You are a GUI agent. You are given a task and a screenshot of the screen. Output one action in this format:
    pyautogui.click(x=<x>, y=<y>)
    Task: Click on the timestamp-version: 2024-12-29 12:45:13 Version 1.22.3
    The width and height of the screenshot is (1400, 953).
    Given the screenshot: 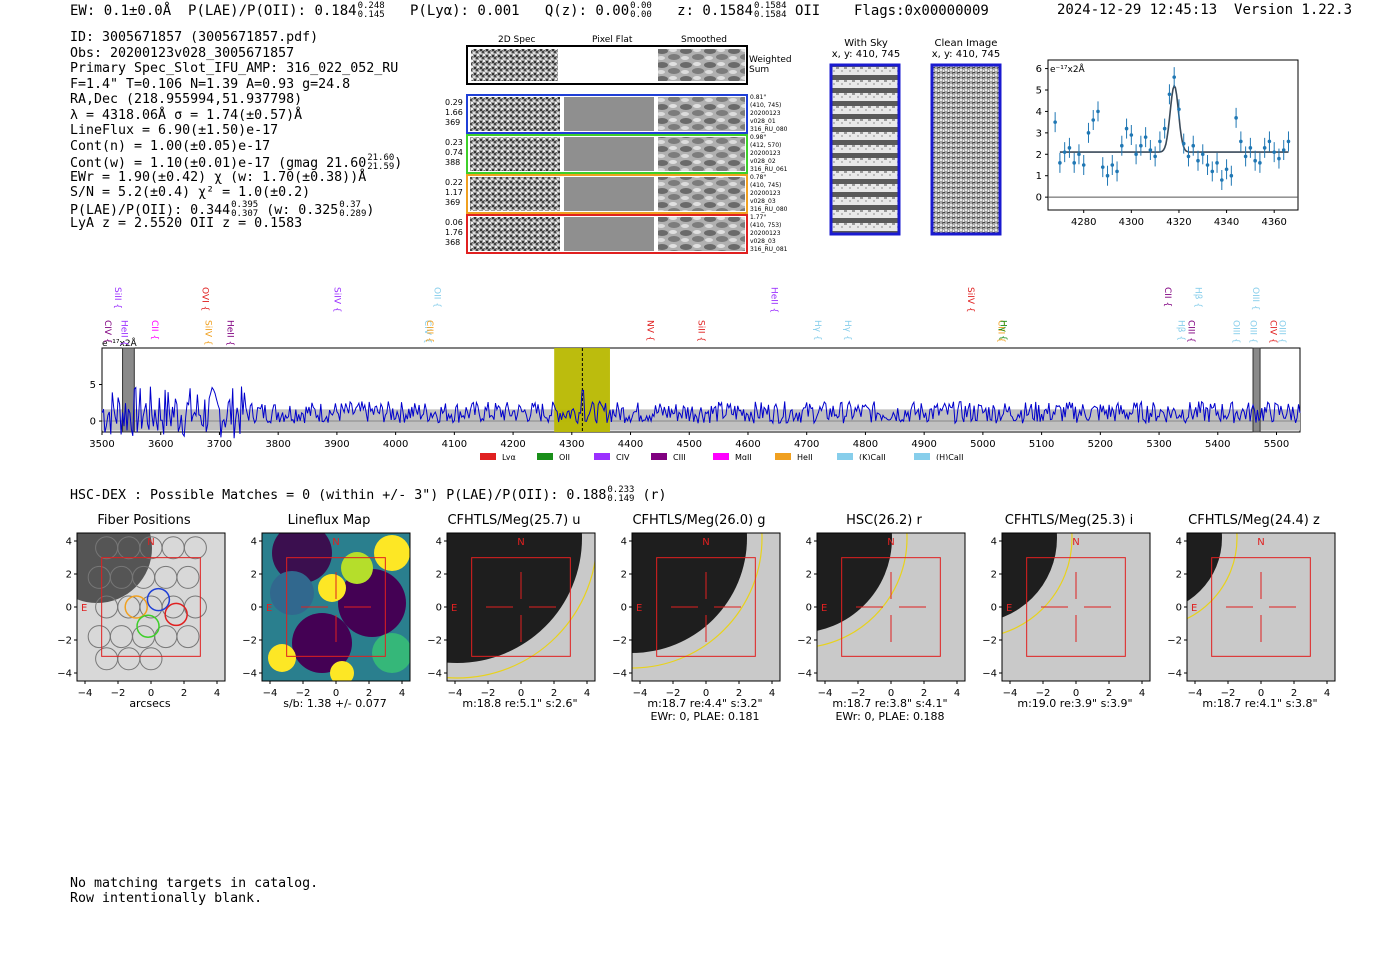 What is the action you would take?
    pyautogui.click(x=1204, y=10)
    